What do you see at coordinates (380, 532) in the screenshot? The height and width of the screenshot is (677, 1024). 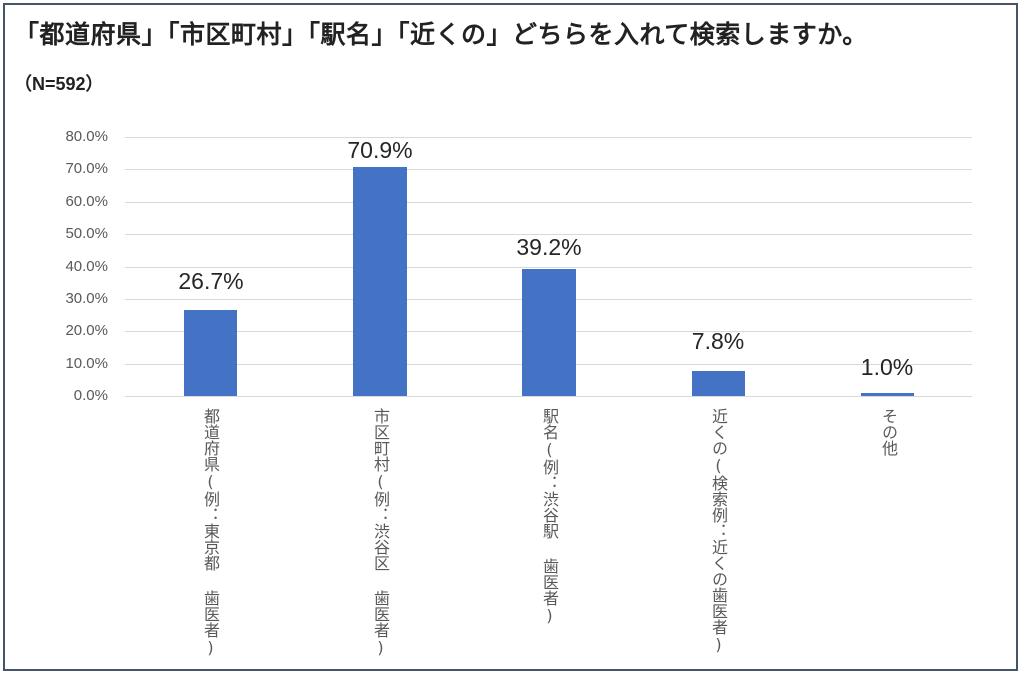 I see `x-category-label: 市区町村(例：渋谷区 歯医者)` at bounding box center [380, 532].